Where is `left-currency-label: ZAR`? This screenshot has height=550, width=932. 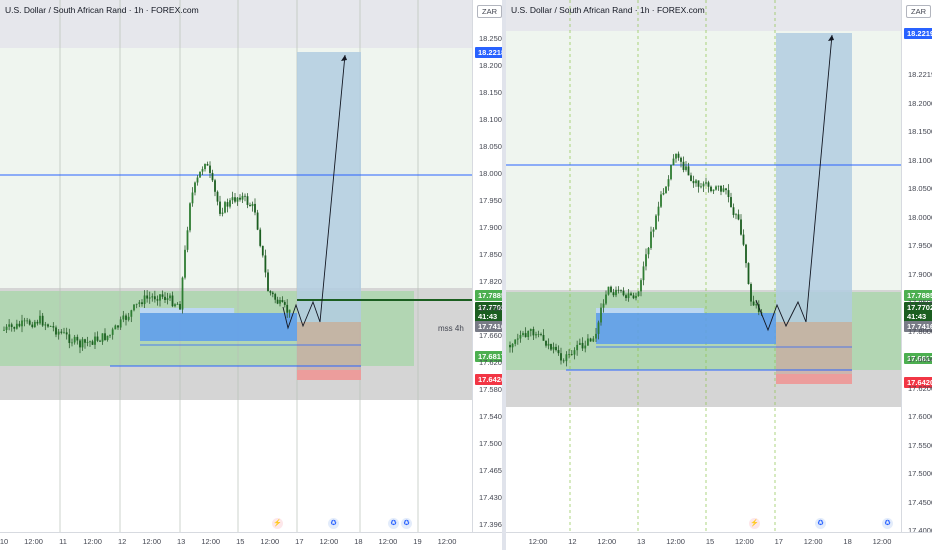 left-currency-label: ZAR is located at coordinates (489, 11).